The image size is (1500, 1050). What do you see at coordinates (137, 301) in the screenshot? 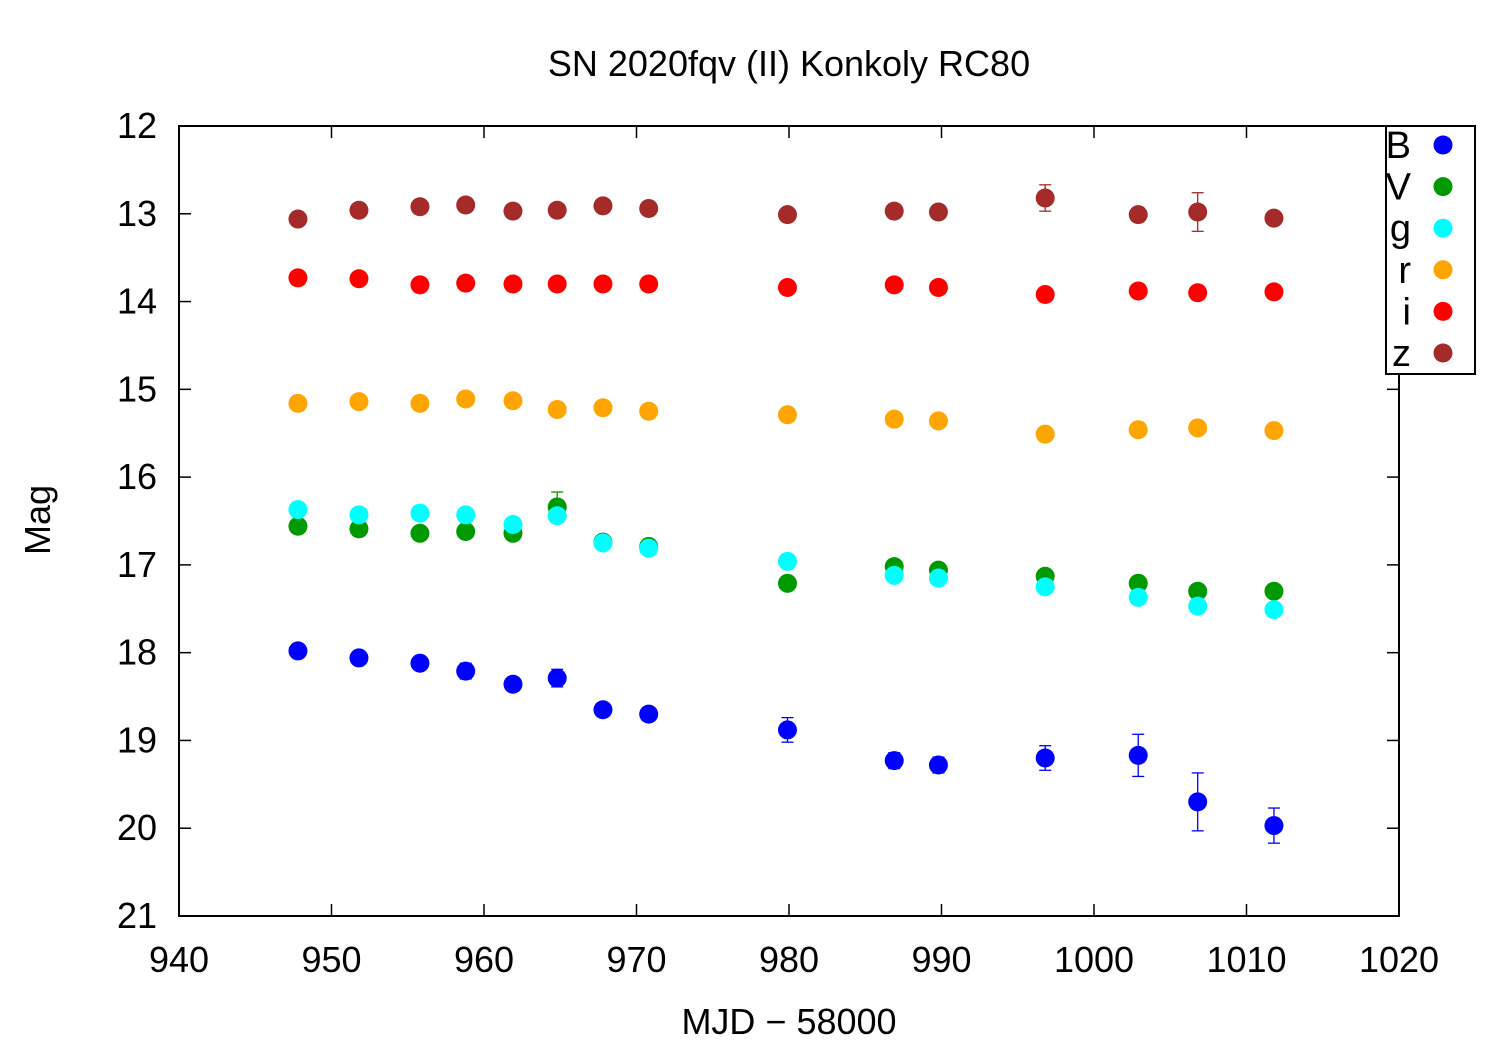
I see `y-tick-label: 14` at bounding box center [137, 301].